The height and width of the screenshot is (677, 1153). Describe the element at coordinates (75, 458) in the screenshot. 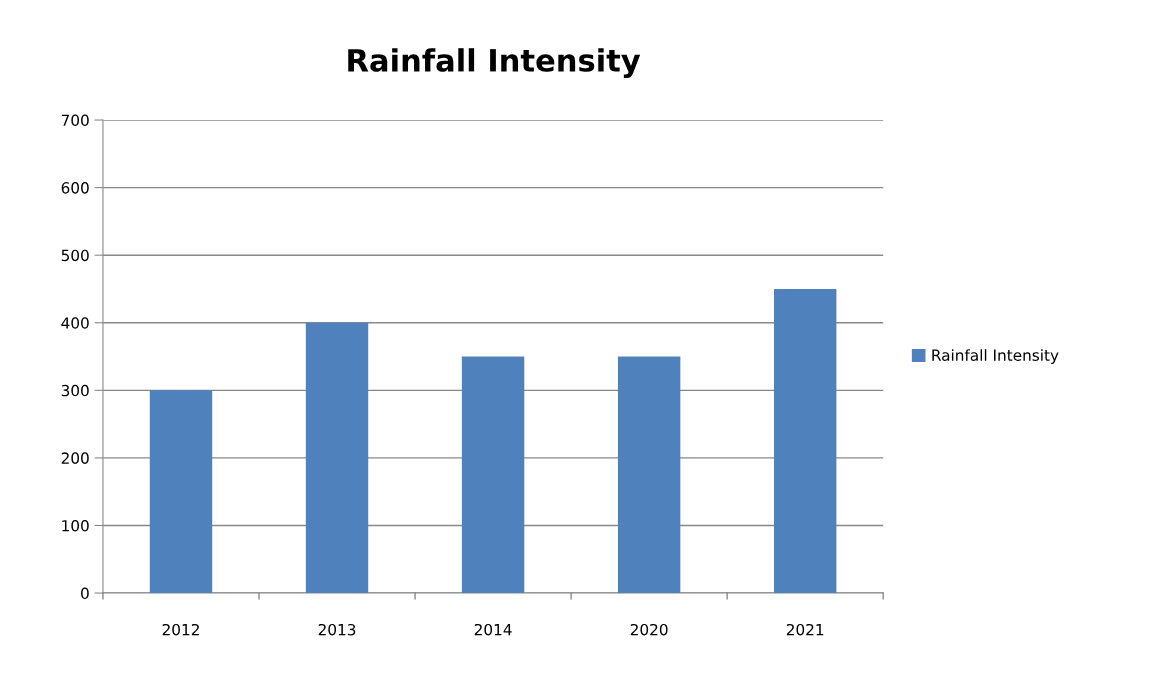

I see `y-tick-label: 200` at that location.